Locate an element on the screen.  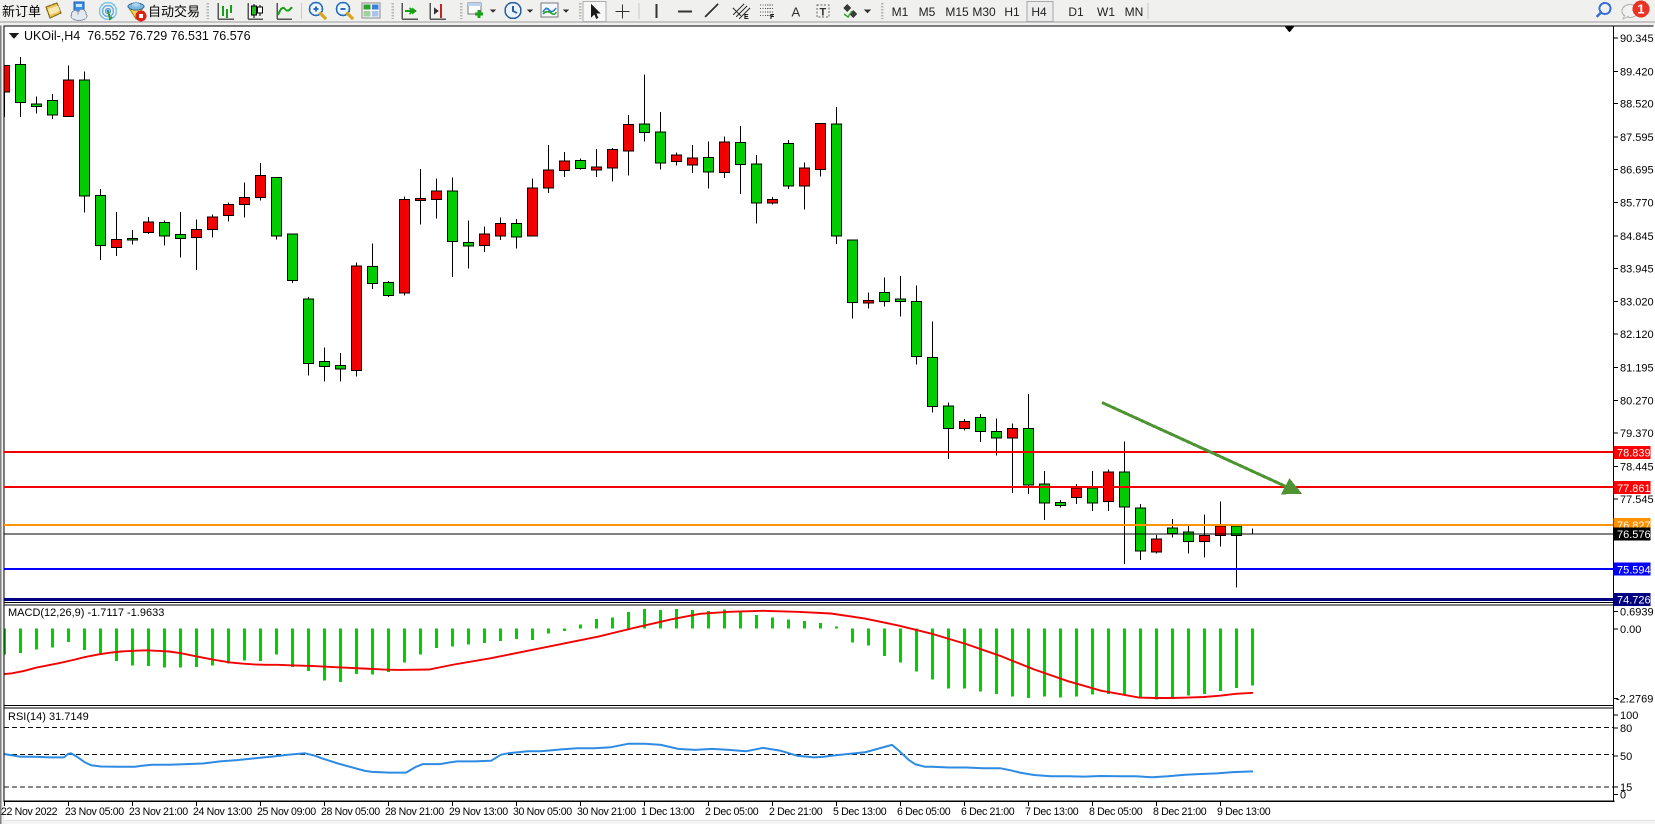
svg-text: 80 is located at coordinates (1626, 729).